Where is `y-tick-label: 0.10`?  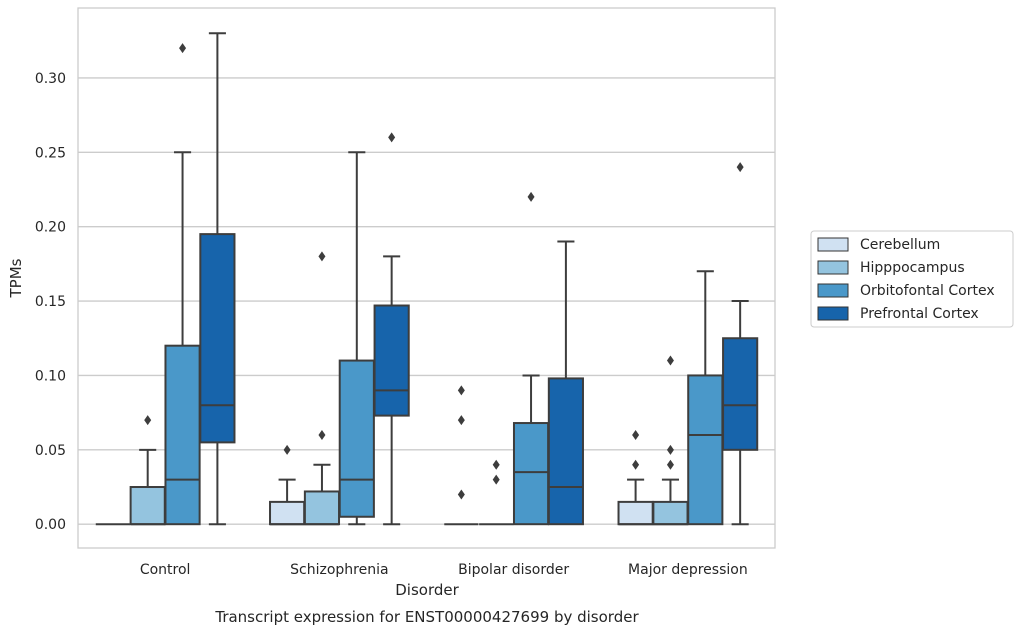
y-tick-label: 0.10 is located at coordinates (50, 376).